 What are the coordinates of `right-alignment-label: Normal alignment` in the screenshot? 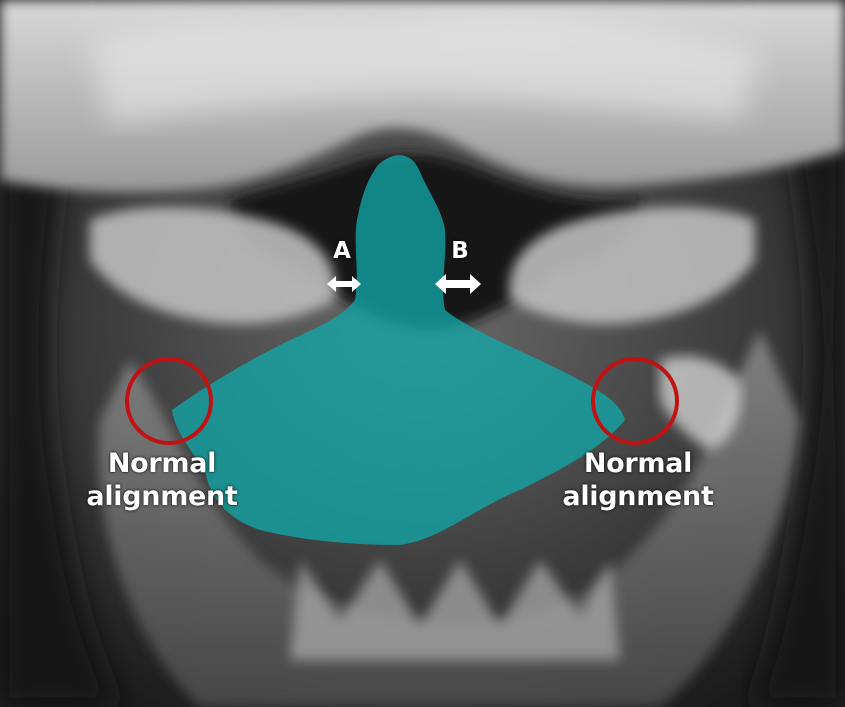 It's located at (638, 481).